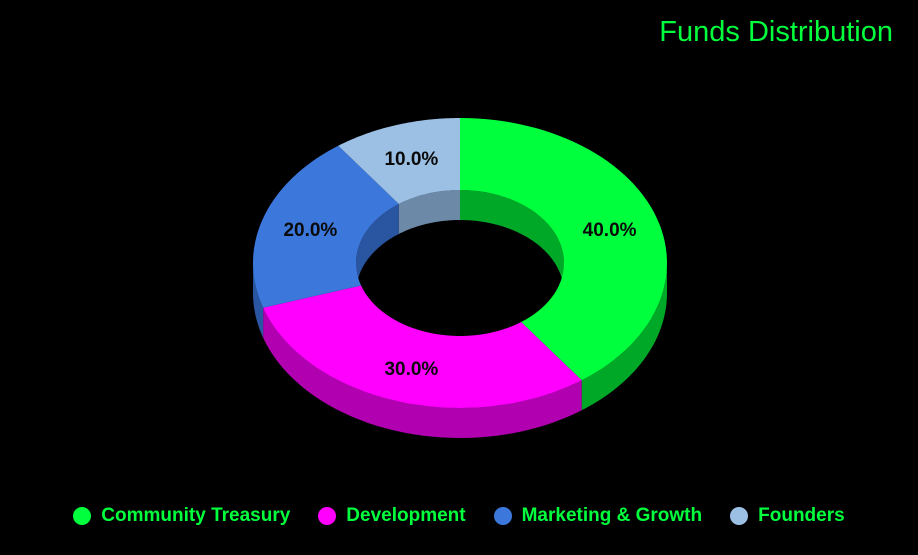 The height and width of the screenshot is (555, 918). I want to click on legend-label: Marketing & Growth, so click(612, 515).